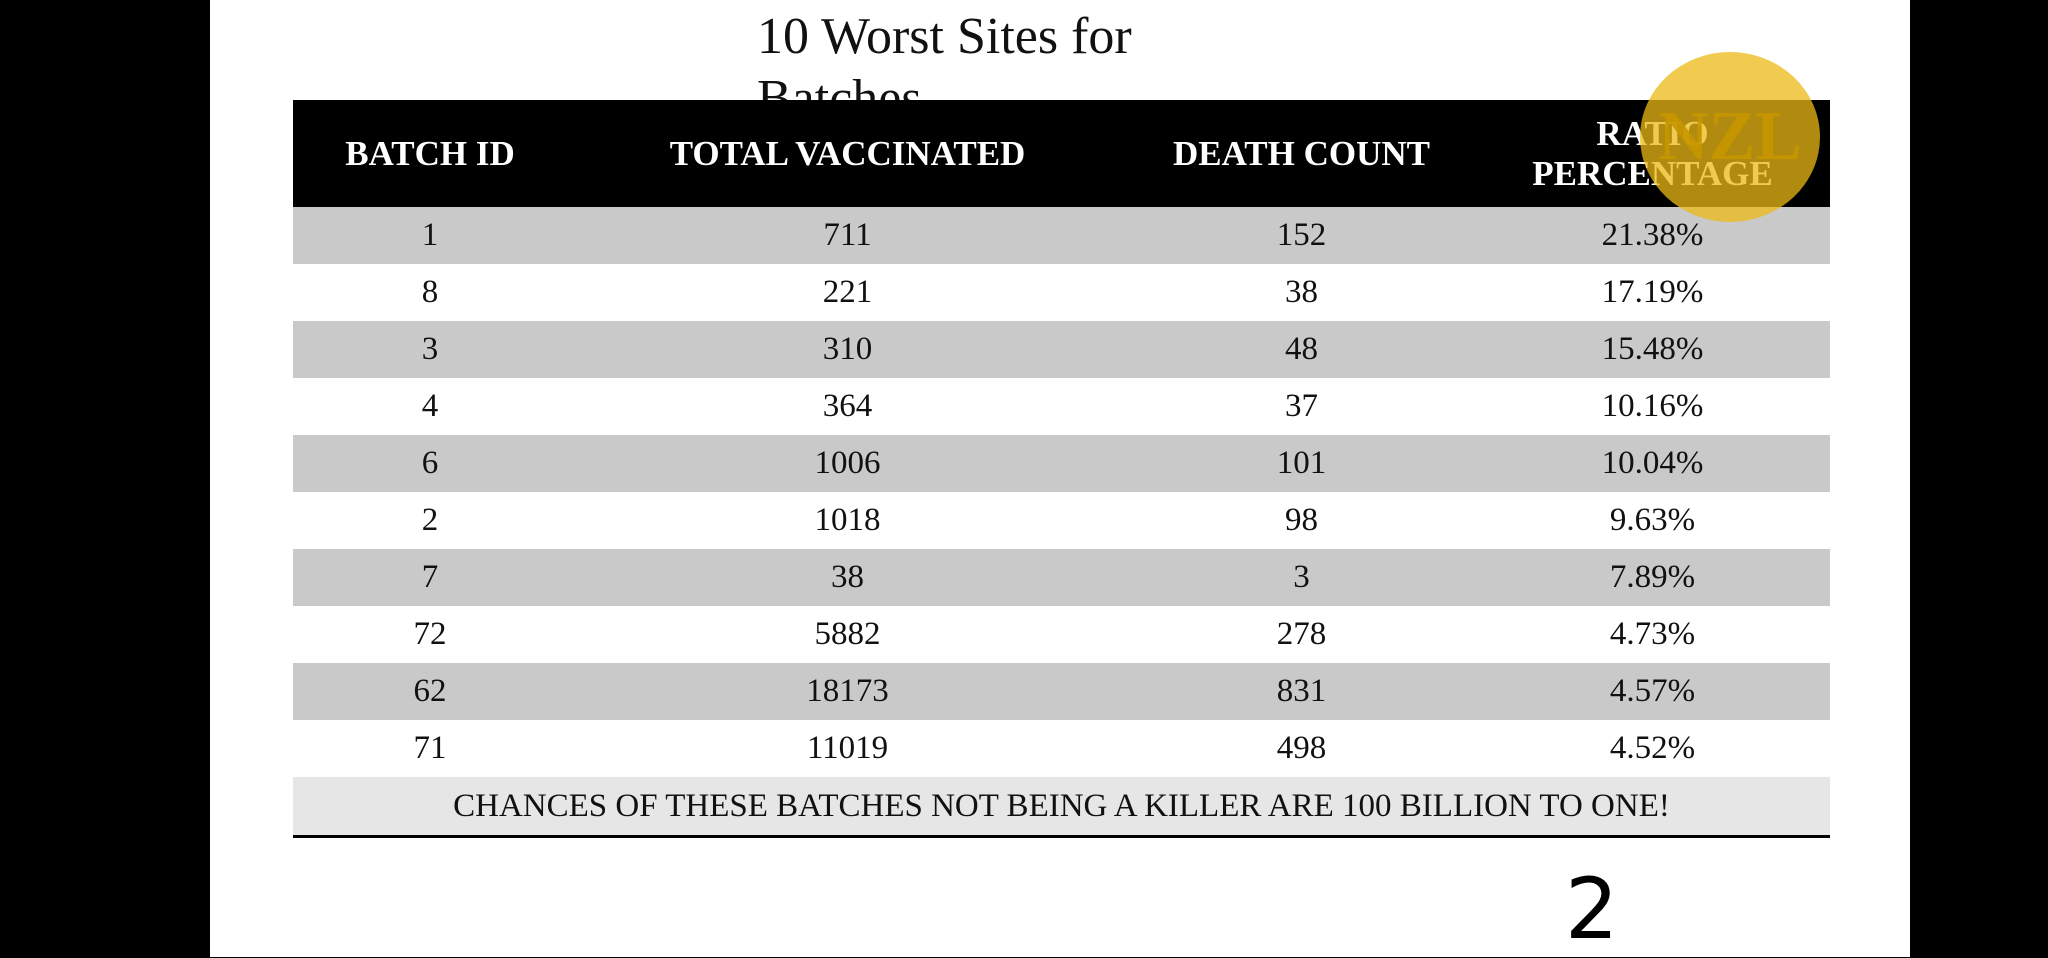 This screenshot has height=958, width=2048. I want to click on table-cell: 18173, so click(847, 691).